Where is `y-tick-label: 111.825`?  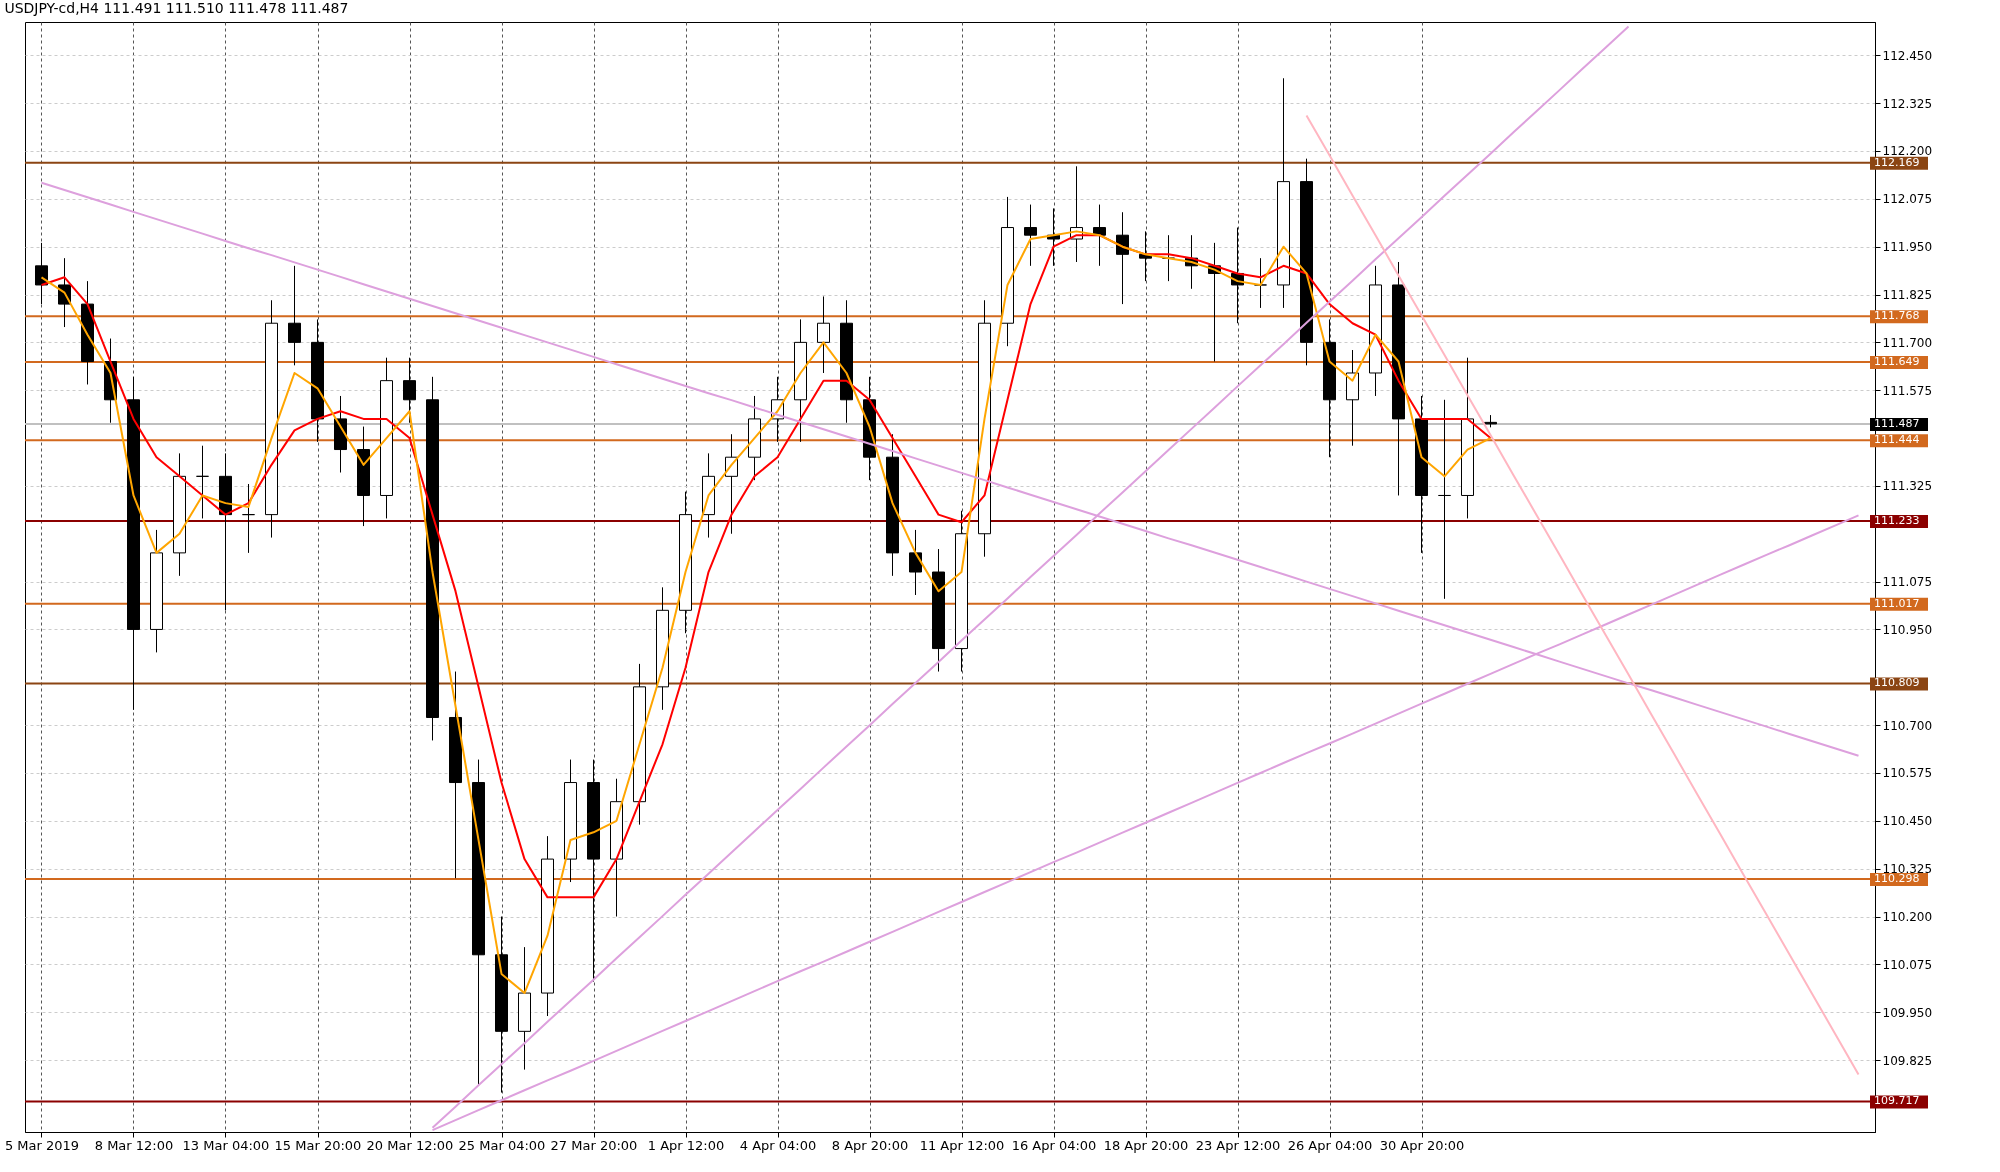 y-tick-label: 111.825 is located at coordinates (1907, 295).